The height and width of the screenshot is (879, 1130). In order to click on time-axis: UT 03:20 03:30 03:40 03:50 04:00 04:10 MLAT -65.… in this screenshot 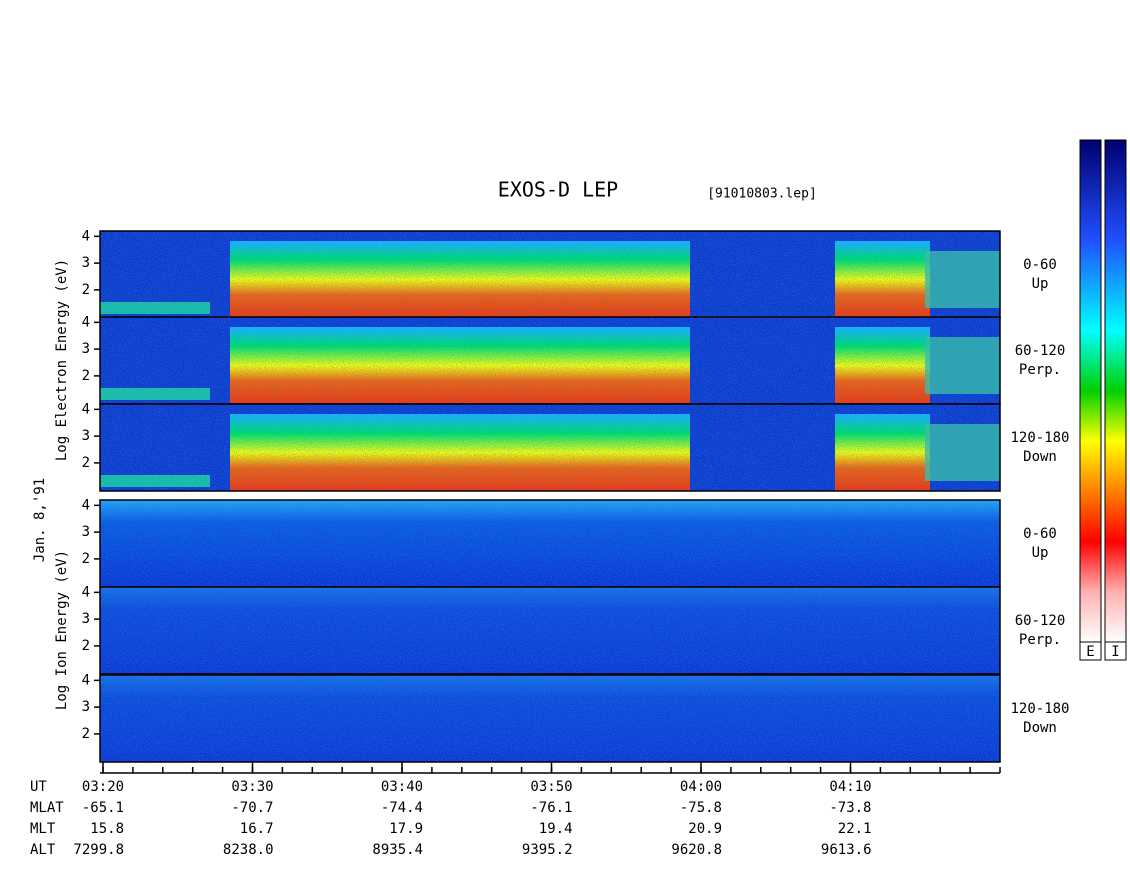, I will do `click(515, 810)`.